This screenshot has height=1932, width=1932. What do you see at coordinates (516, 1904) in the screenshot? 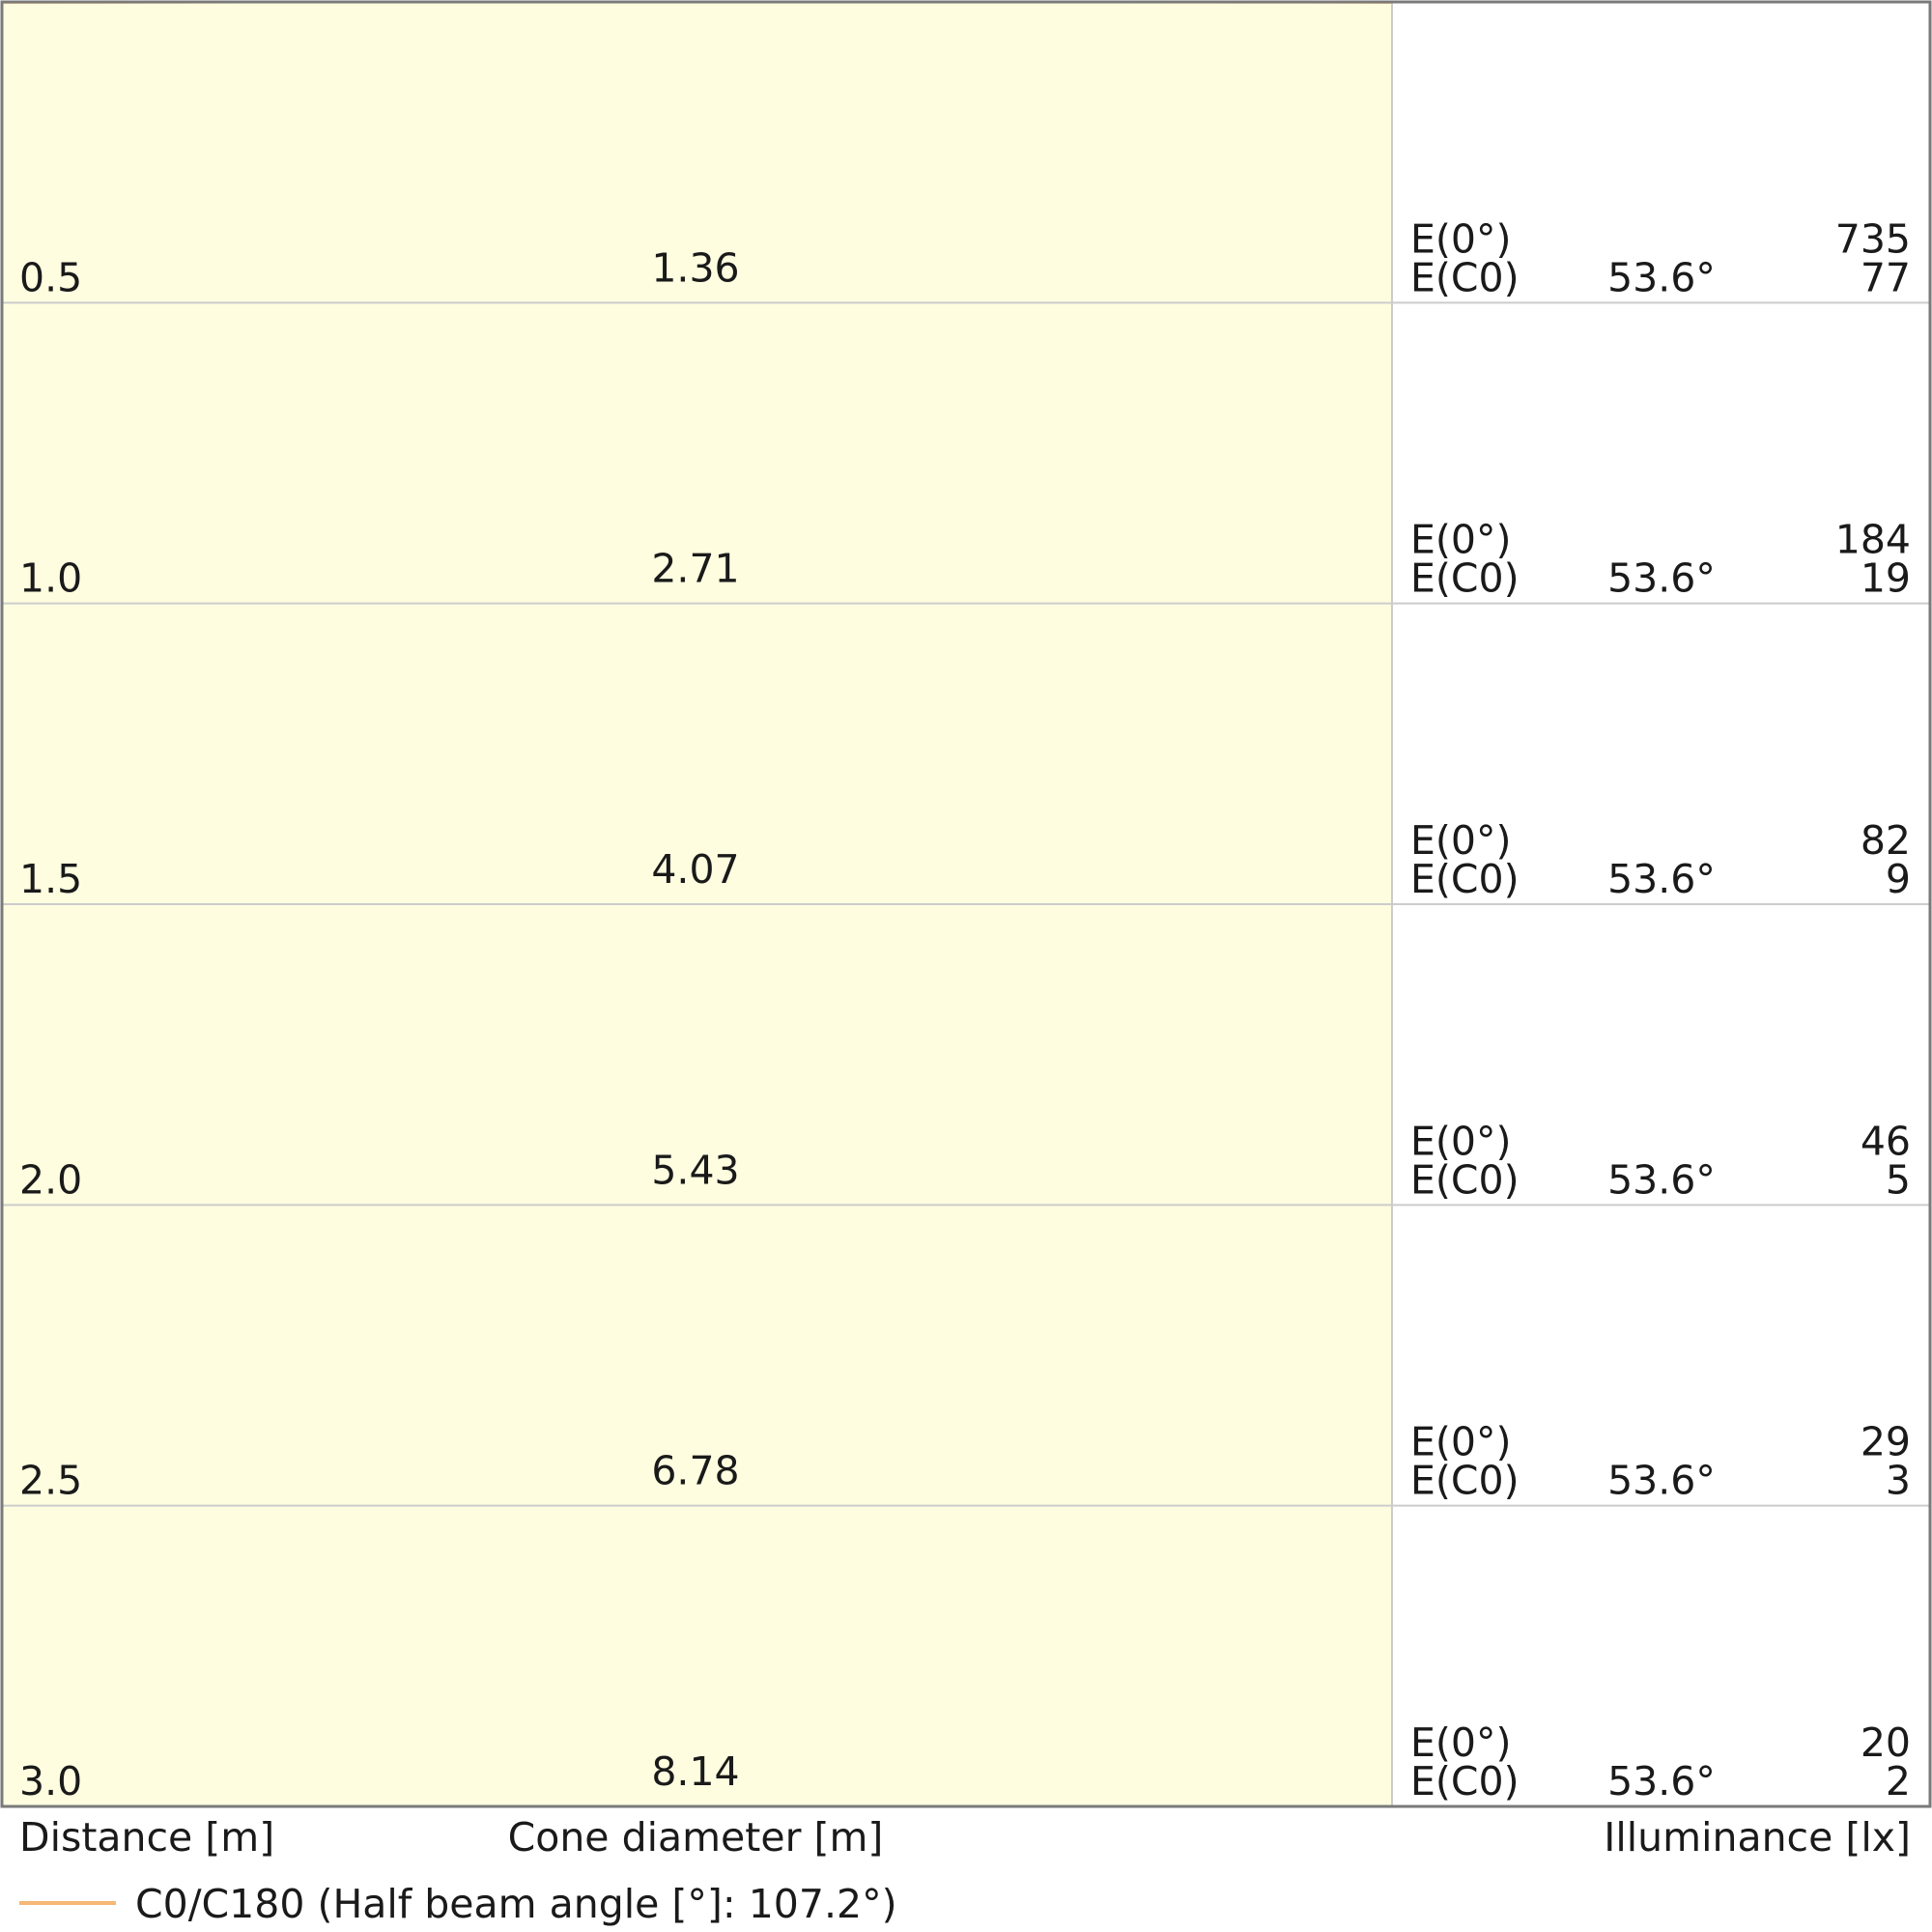
I see `legend-label: C0/C180 (Half beam angle [°]: 107.2°)` at bounding box center [516, 1904].